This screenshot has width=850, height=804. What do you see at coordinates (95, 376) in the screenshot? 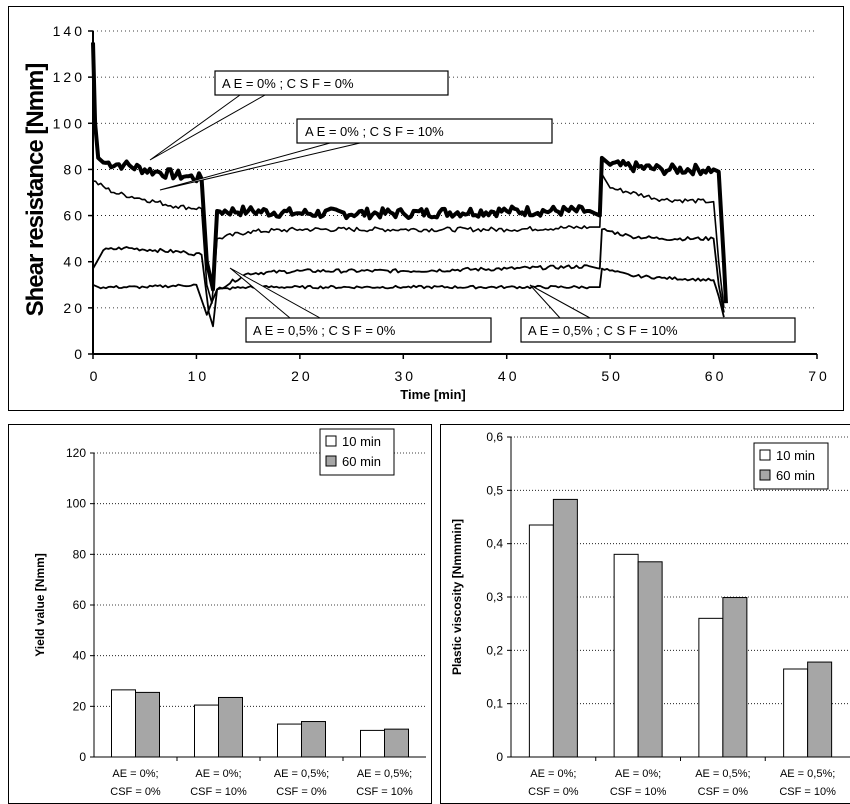
I see `x-tick-label: 0` at bounding box center [95, 376].